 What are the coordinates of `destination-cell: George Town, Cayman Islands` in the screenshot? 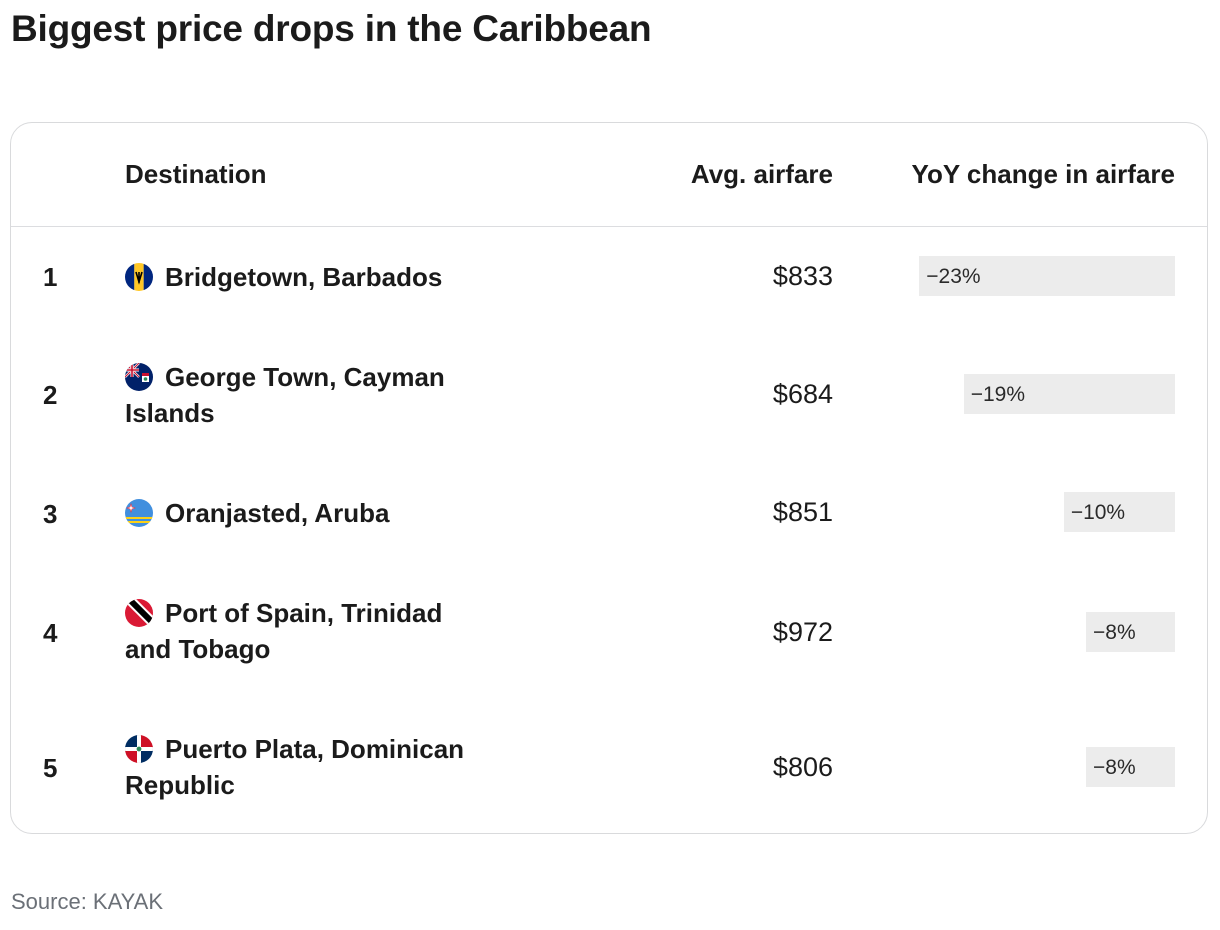 It's located at (310, 395).